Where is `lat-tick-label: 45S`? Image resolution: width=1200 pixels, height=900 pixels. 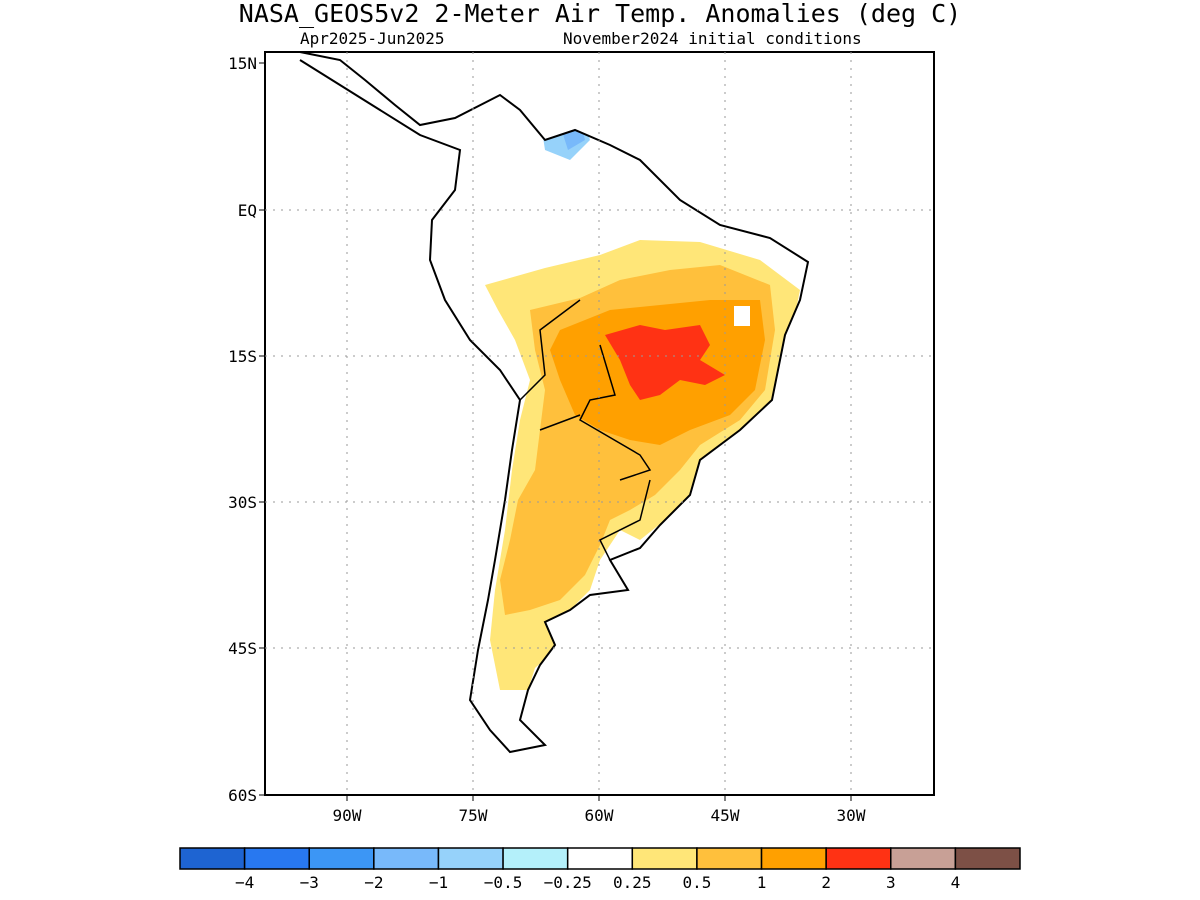 lat-tick-label: 45S is located at coordinates (242, 648).